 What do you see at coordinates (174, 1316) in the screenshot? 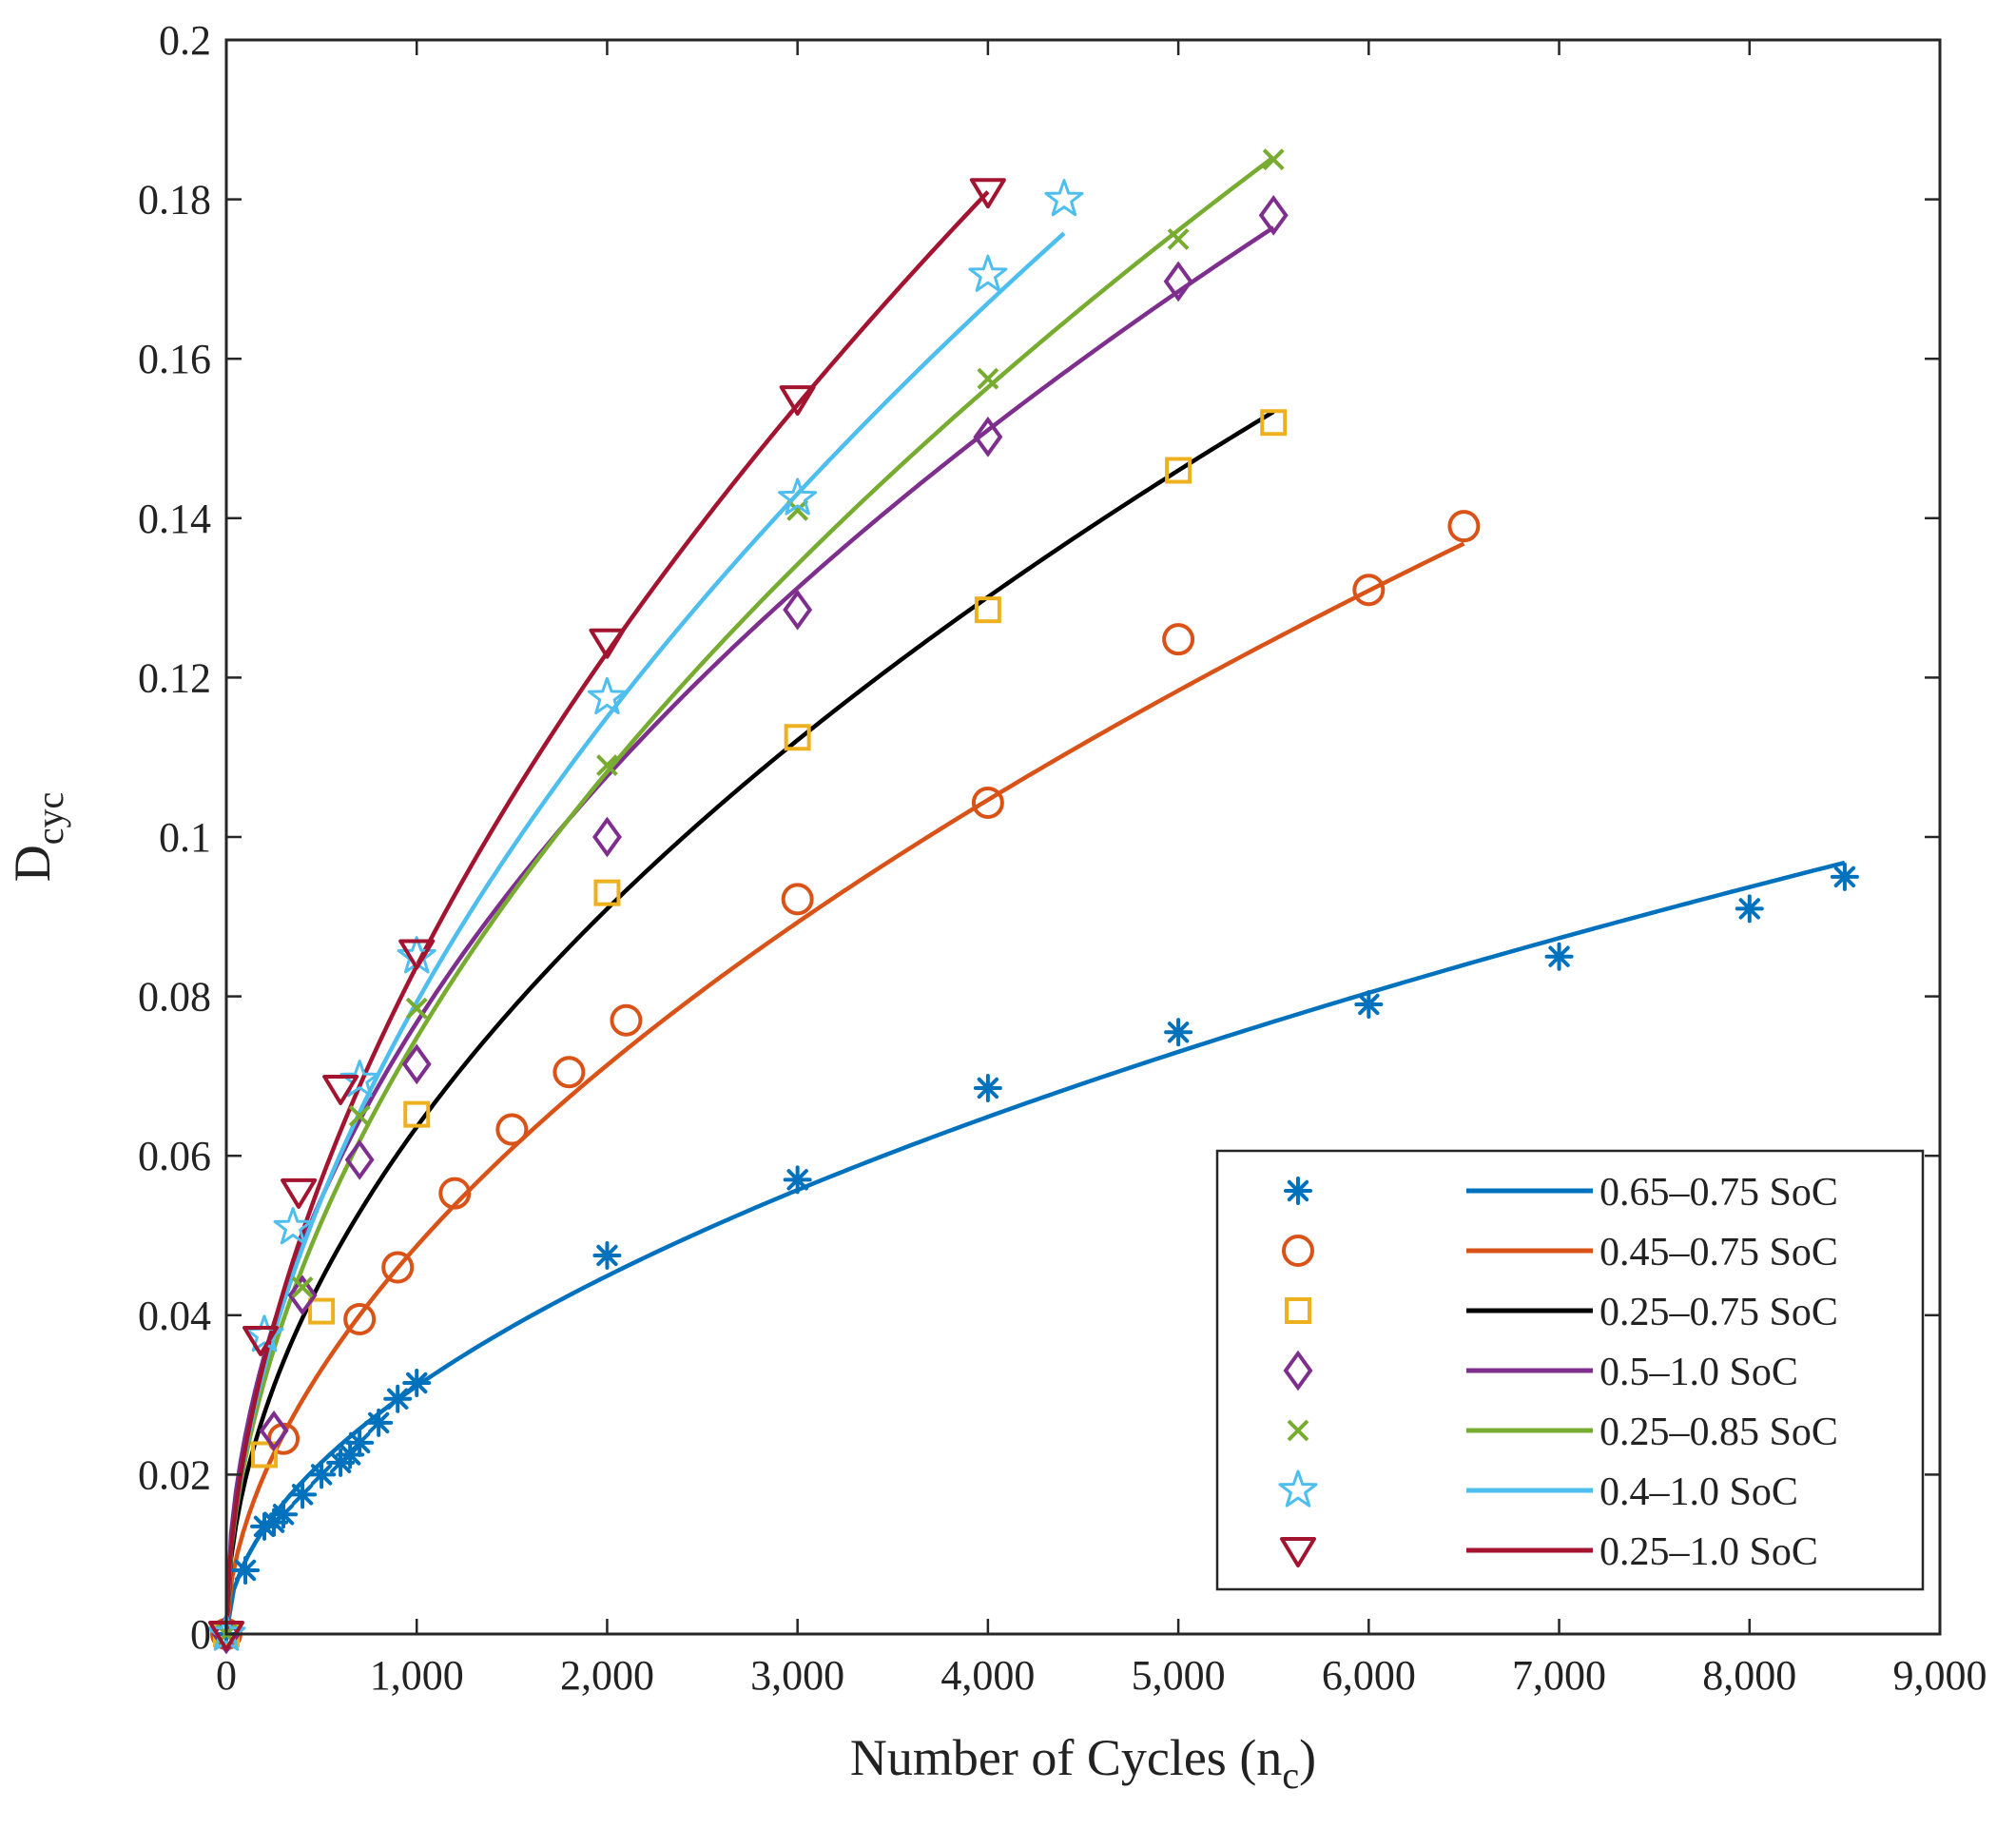
I see `y-tick-label: 0.04` at bounding box center [174, 1316].